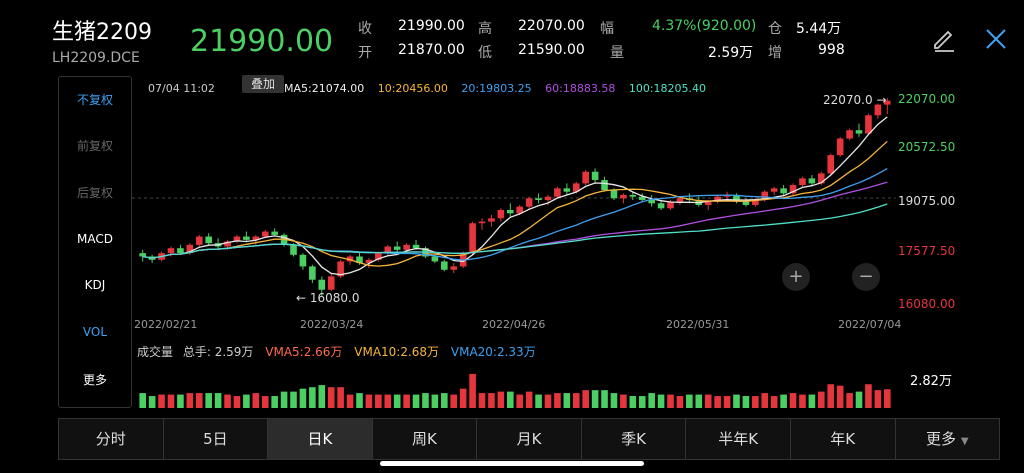  What do you see at coordinates (927, 147) in the screenshot?
I see `y-label-2: 20572.50` at bounding box center [927, 147].